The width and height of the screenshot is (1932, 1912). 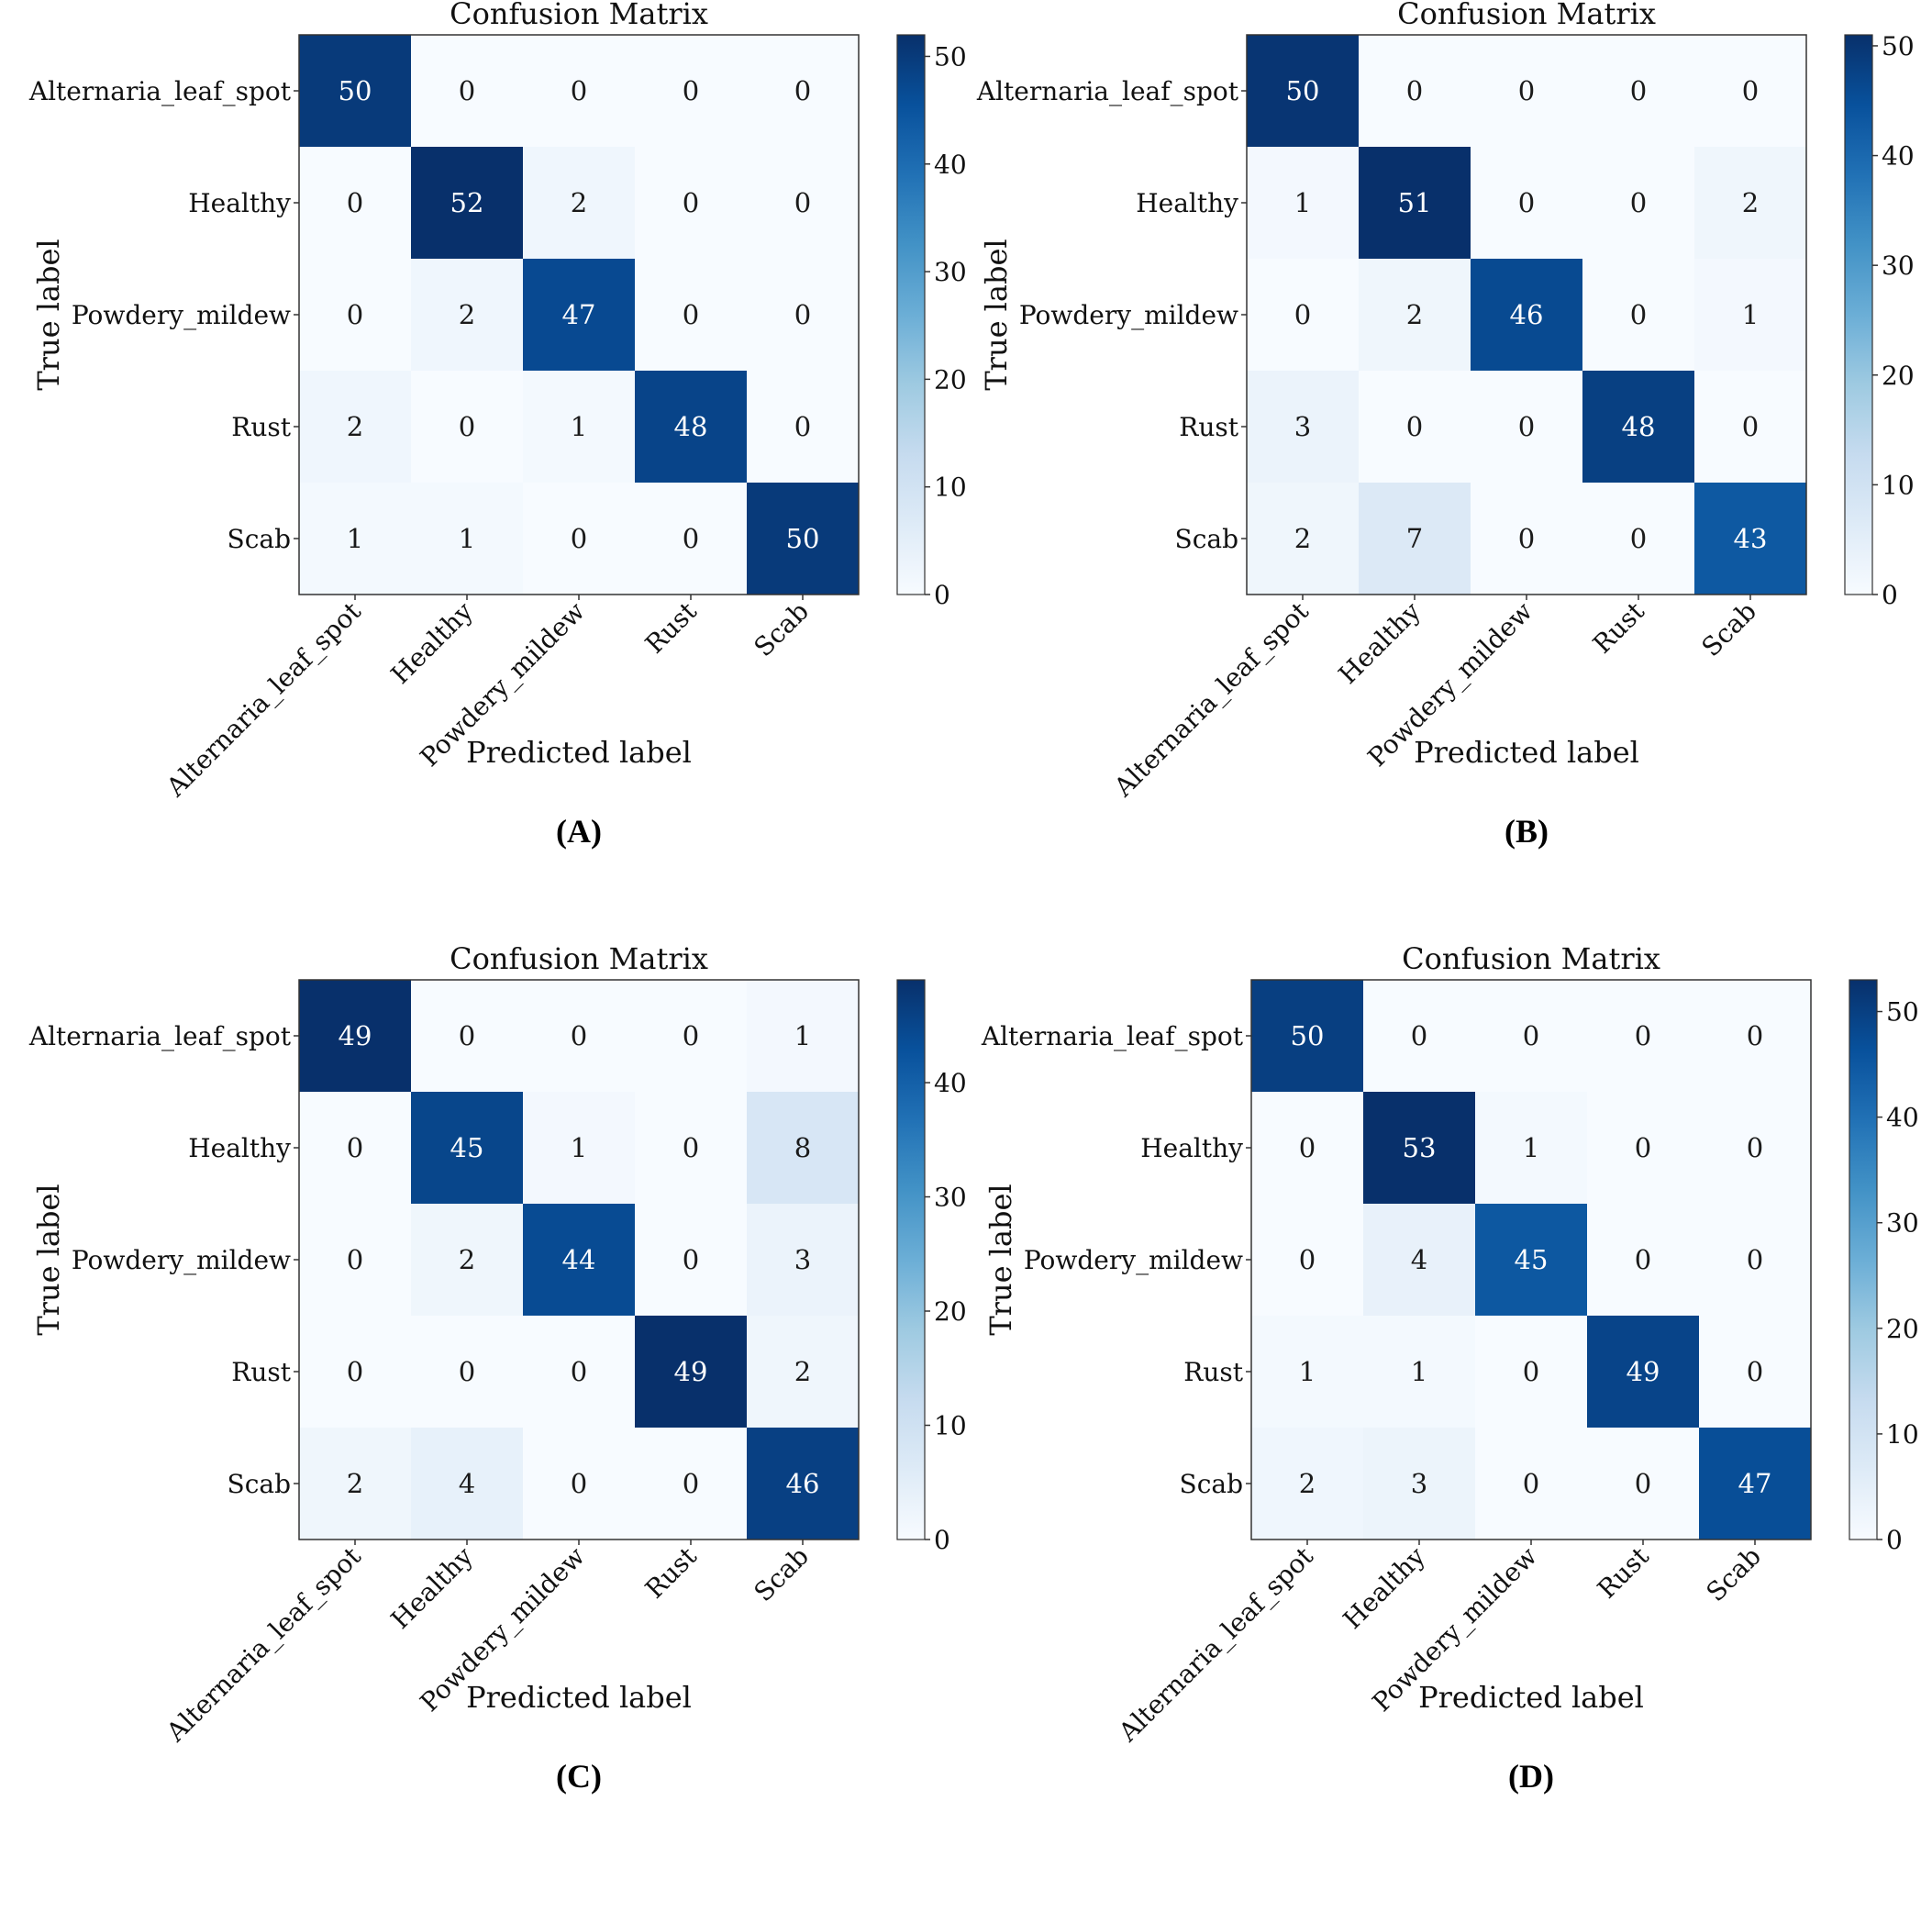 I want to click on cell-value-label: 53, so click(x=1420, y=1147).